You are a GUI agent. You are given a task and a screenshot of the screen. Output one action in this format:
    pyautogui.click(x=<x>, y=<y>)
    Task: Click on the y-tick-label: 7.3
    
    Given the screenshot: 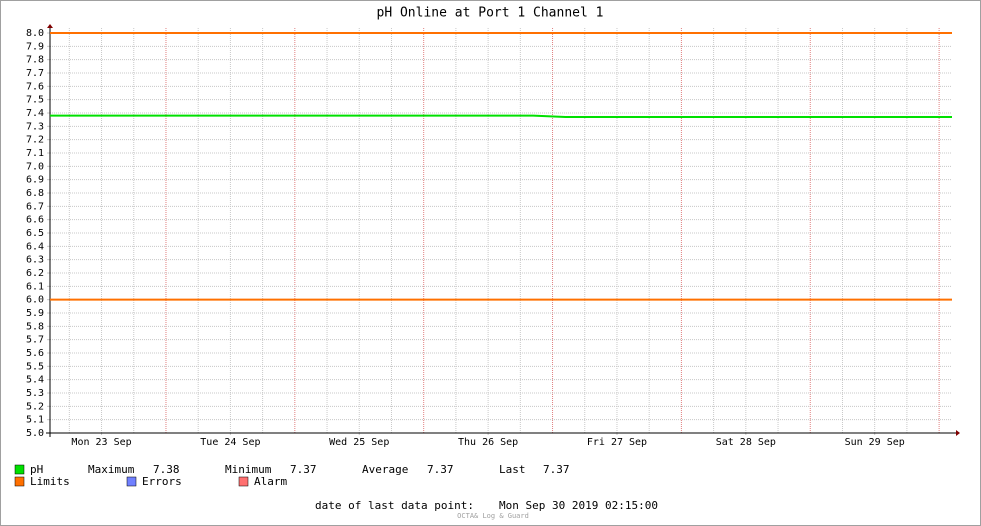 What is the action you would take?
    pyautogui.click(x=35, y=126)
    